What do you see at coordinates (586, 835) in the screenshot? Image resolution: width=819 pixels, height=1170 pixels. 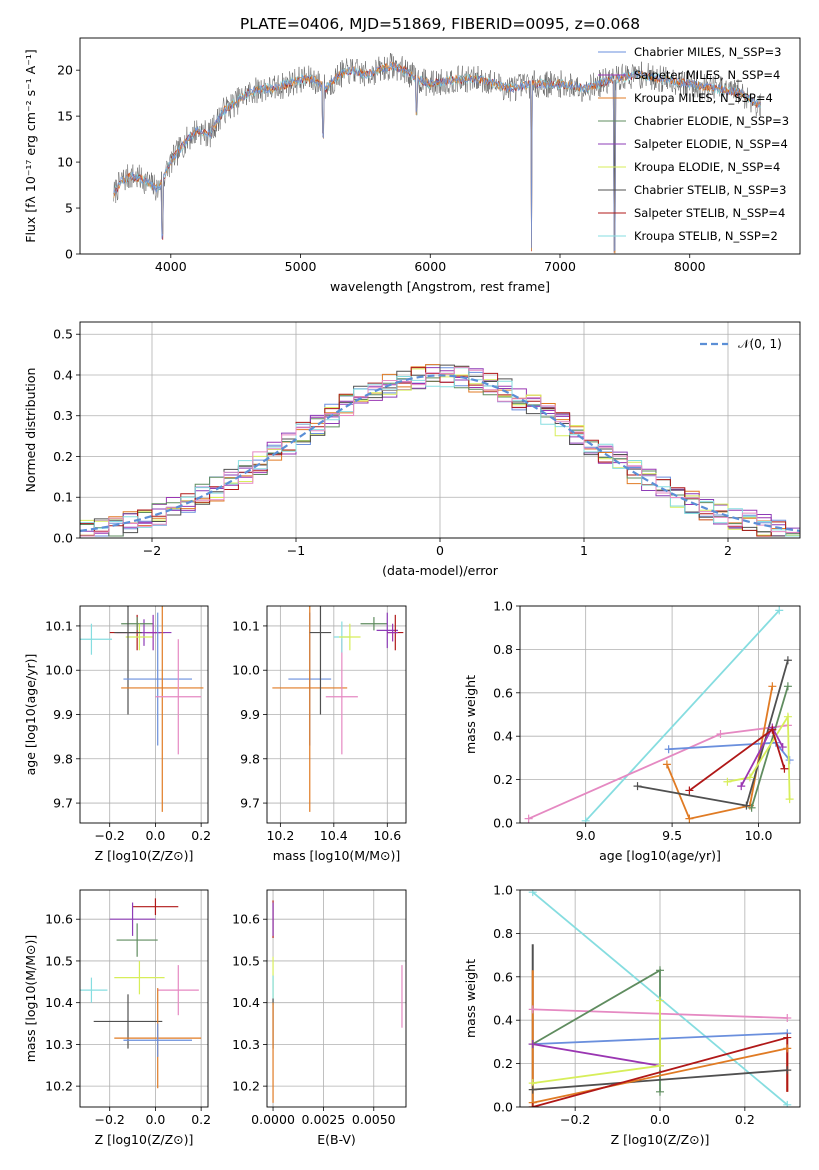 I see `x-tick-label: 9.0` at bounding box center [586, 835].